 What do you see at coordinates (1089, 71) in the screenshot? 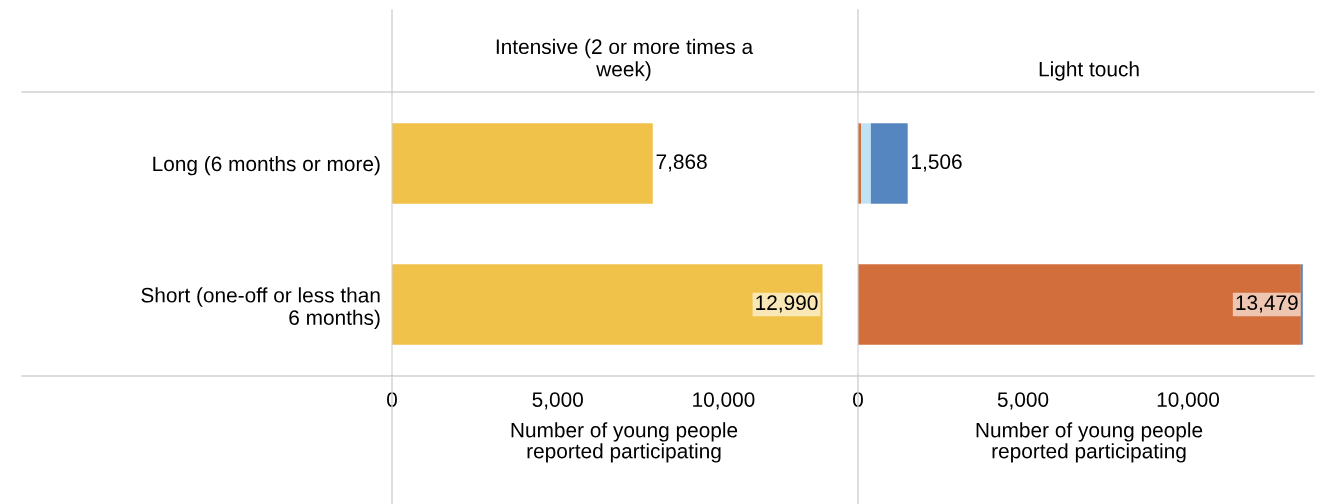
I see `chart-title: Light touch` at bounding box center [1089, 71].